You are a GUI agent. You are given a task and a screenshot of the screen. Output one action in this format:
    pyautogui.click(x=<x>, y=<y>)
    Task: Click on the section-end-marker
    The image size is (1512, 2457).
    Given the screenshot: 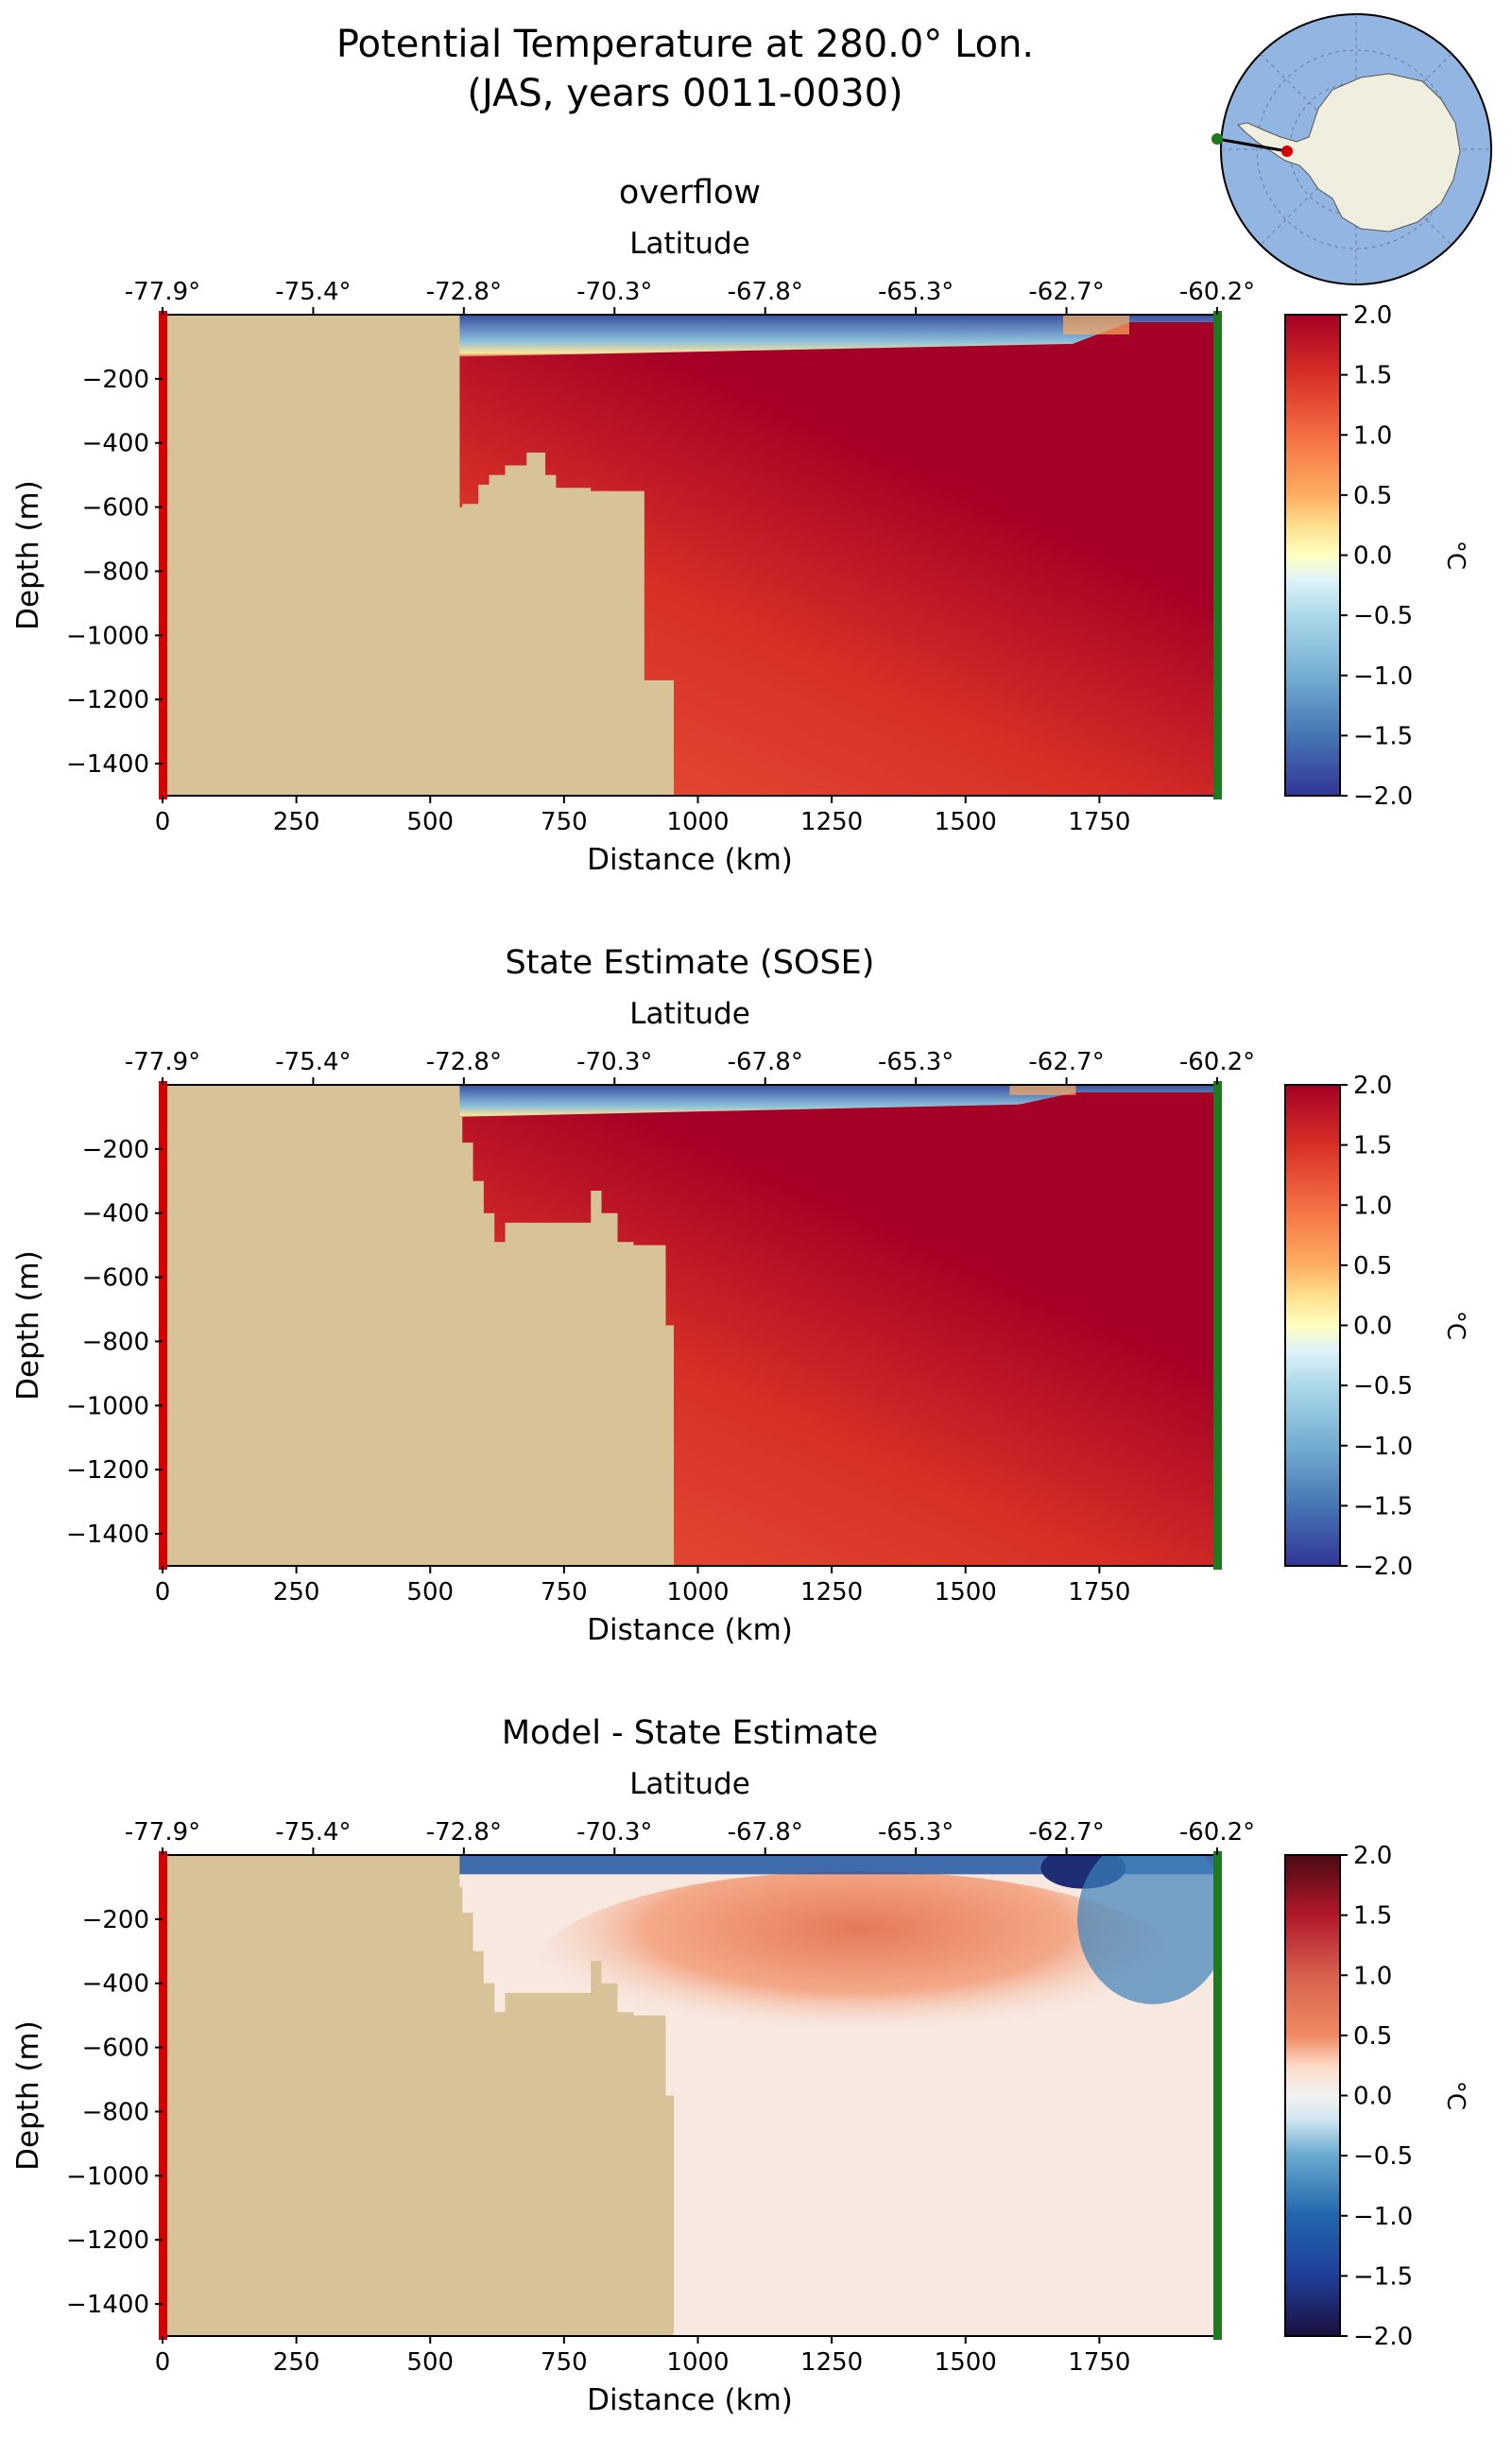 What is the action you would take?
    pyautogui.click(x=1217, y=139)
    